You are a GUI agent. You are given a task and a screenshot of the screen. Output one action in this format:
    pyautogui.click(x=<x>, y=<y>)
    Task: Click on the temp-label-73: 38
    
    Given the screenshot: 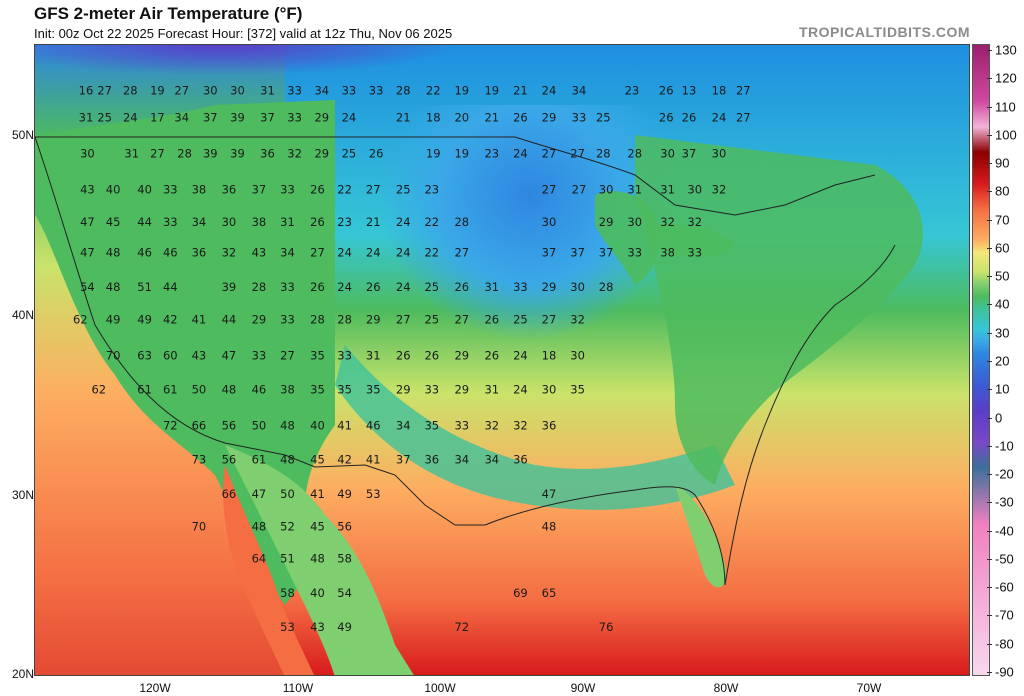 What is the action you would take?
    pyautogui.click(x=199, y=190)
    